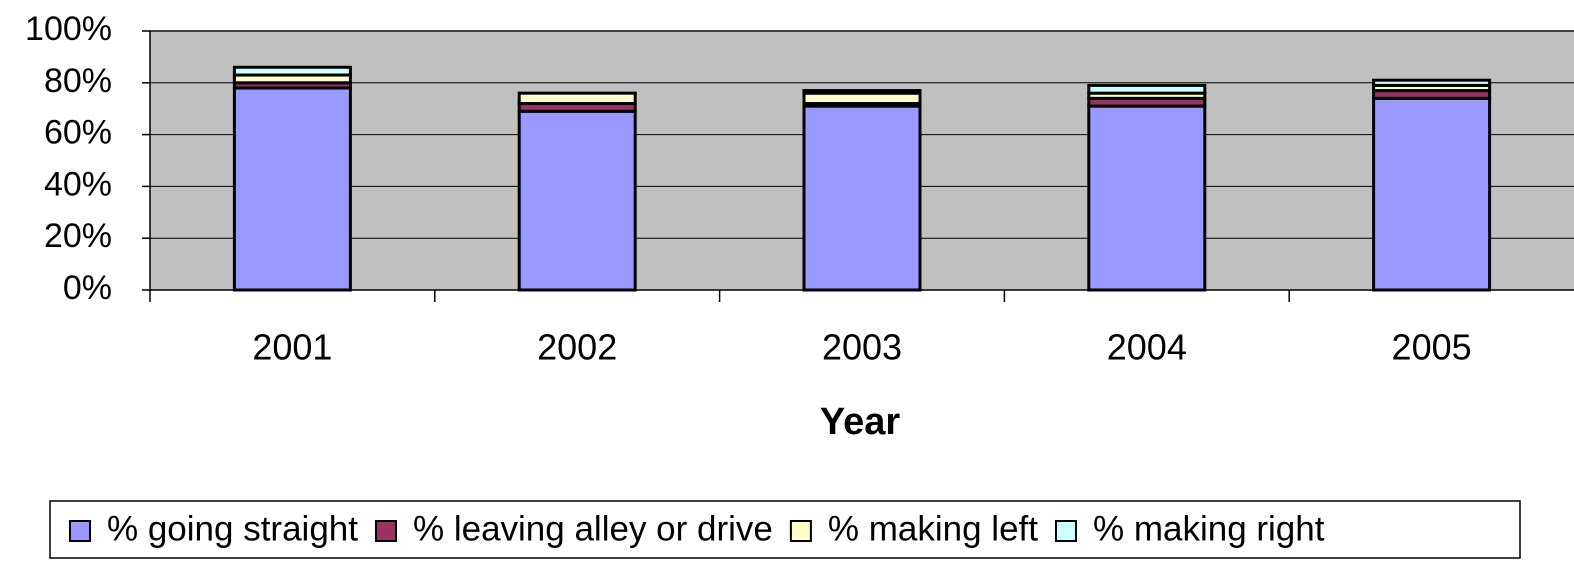 Image resolution: width=1574 pixels, height=561 pixels. I want to click on x-tick-label: 2002, so click(577, 347).